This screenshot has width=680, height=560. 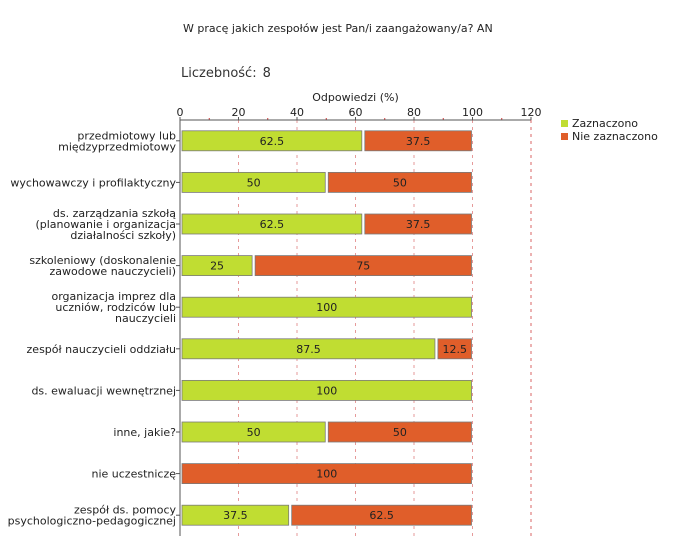 I want to click on category-label: nie uczestniczę, so click(x=133, y=474).